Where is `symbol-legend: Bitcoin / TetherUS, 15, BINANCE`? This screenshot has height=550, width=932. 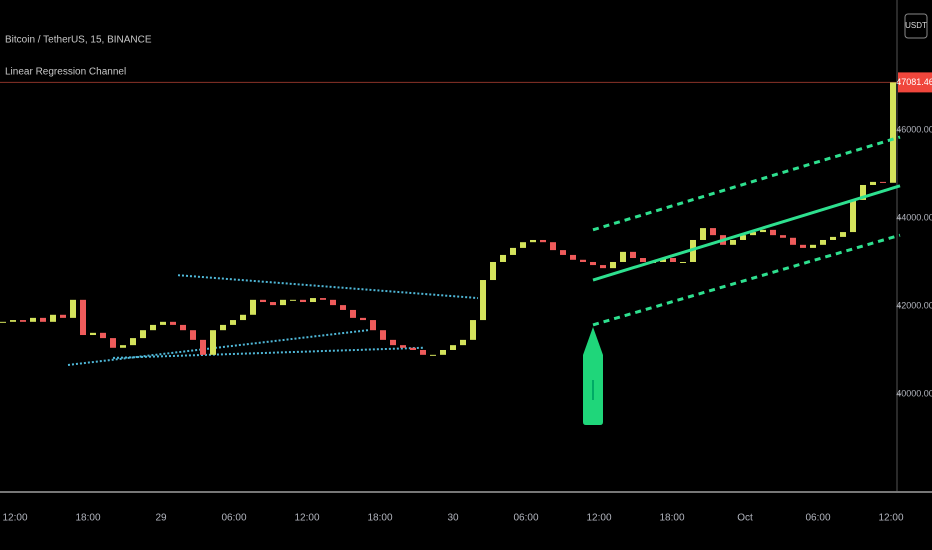
symbol-legend: Bitcoin / TetherUS, 15, BINANCE is located at coordinates (78, 40).